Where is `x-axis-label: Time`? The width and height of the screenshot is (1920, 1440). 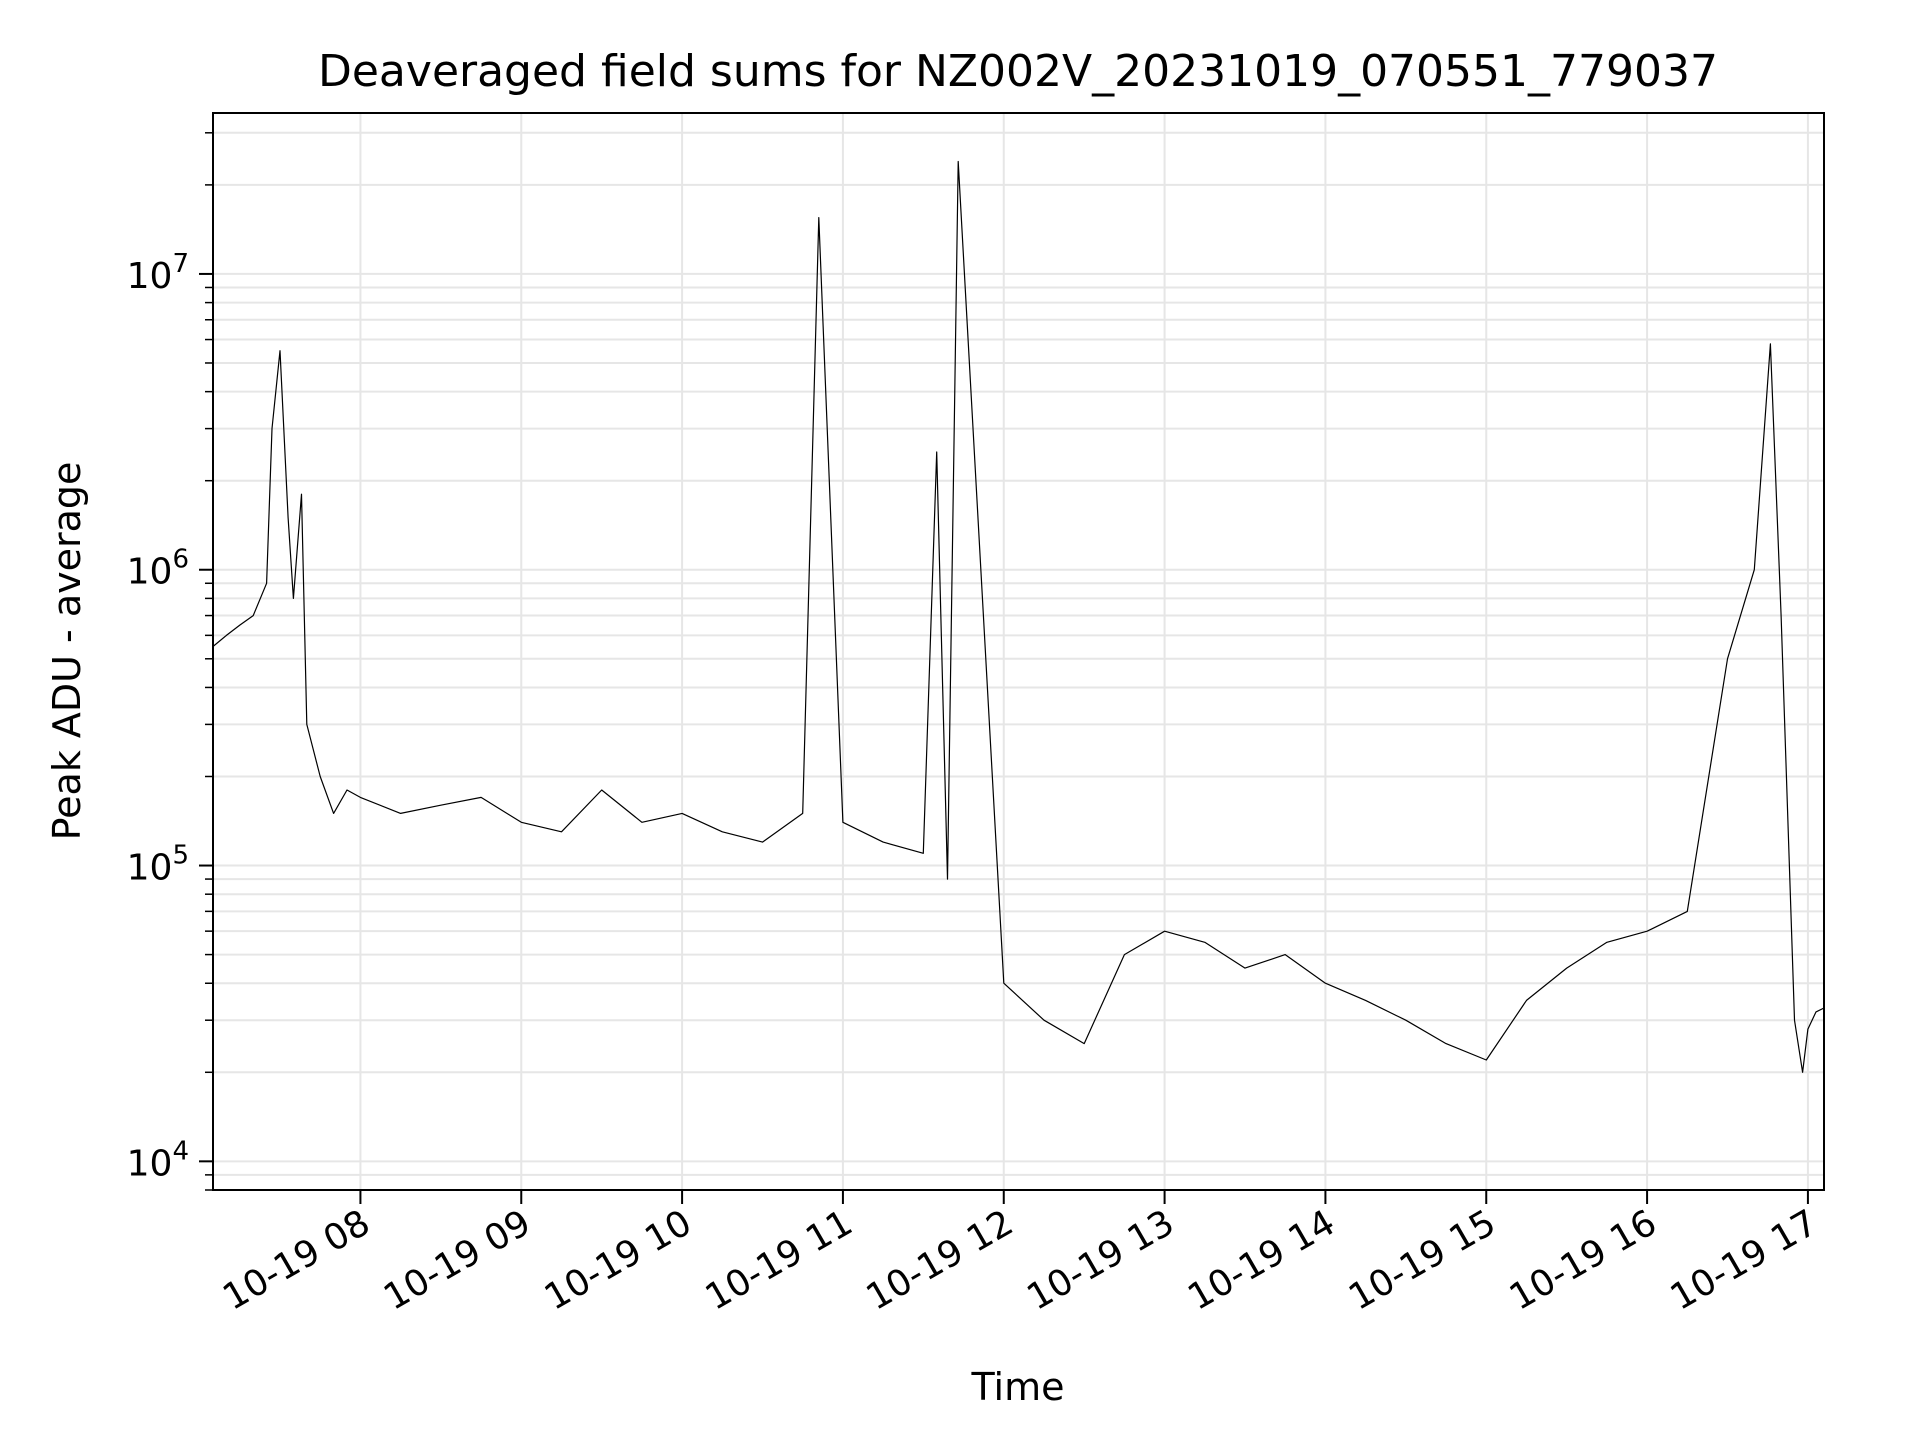 x-axis-label: Time is located at coordinates (1018, 1387).